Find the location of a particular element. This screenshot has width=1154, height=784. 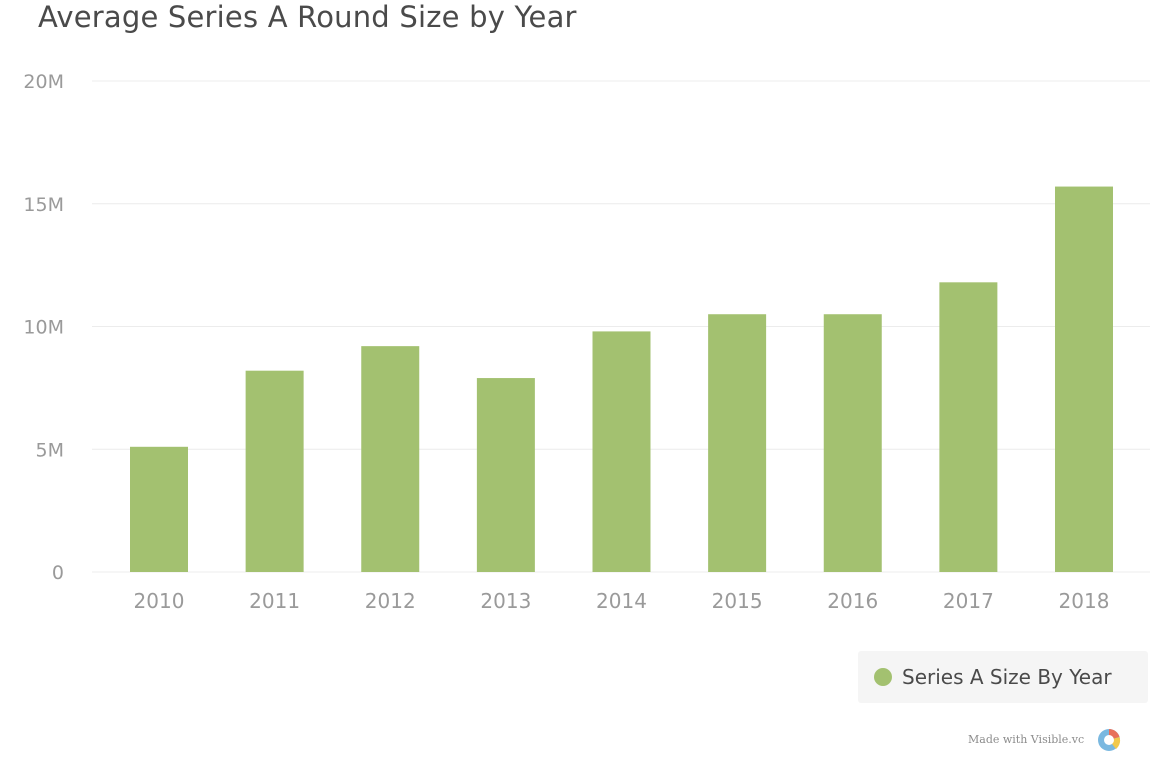

y-tick-label: 15M is located at coordinates (43, 205).